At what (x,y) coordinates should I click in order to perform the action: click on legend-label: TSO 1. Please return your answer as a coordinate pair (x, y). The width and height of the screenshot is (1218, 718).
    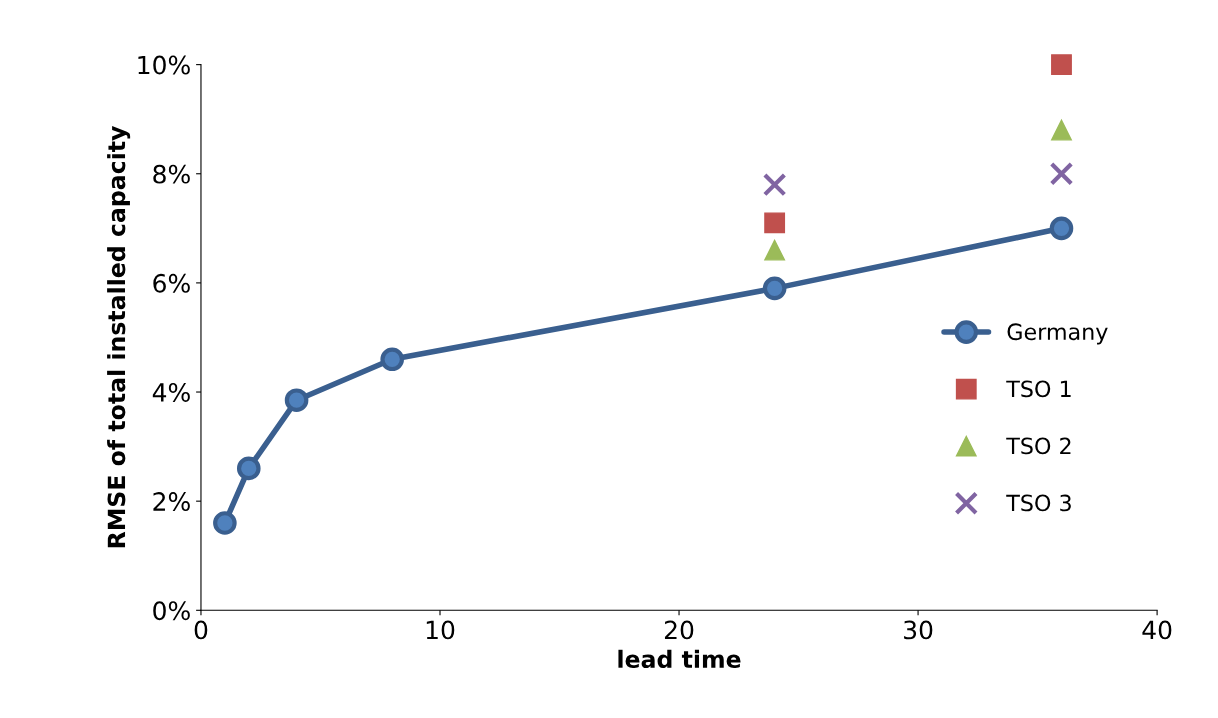
    Looking at the image, I should click on (1038, 389).